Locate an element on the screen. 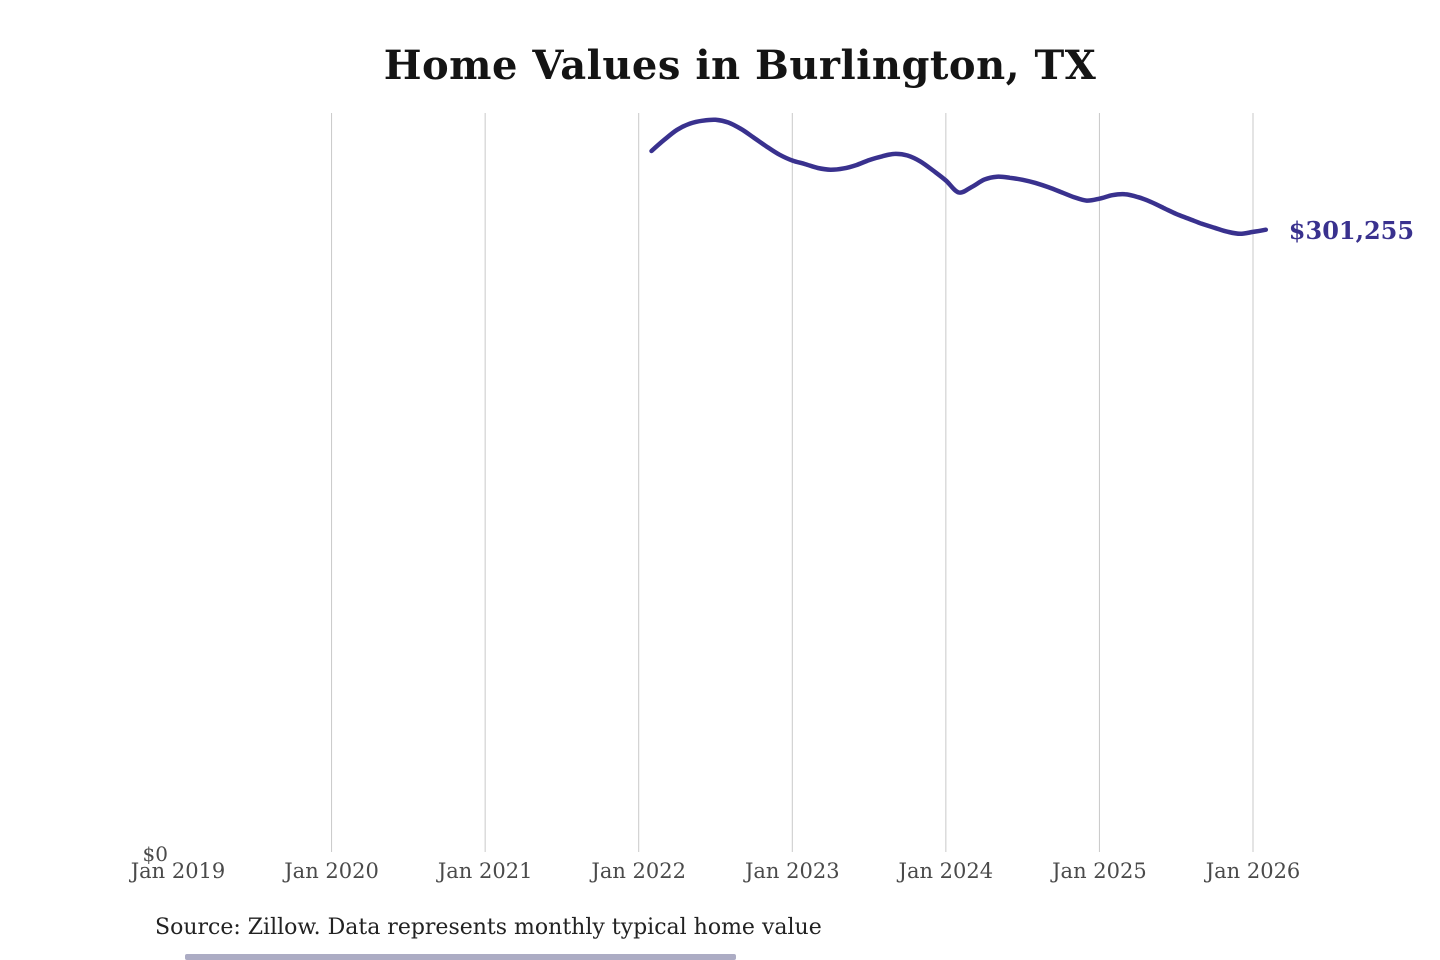  x-axis-label: Jan 2026 is located at coordinates (1252, 871).